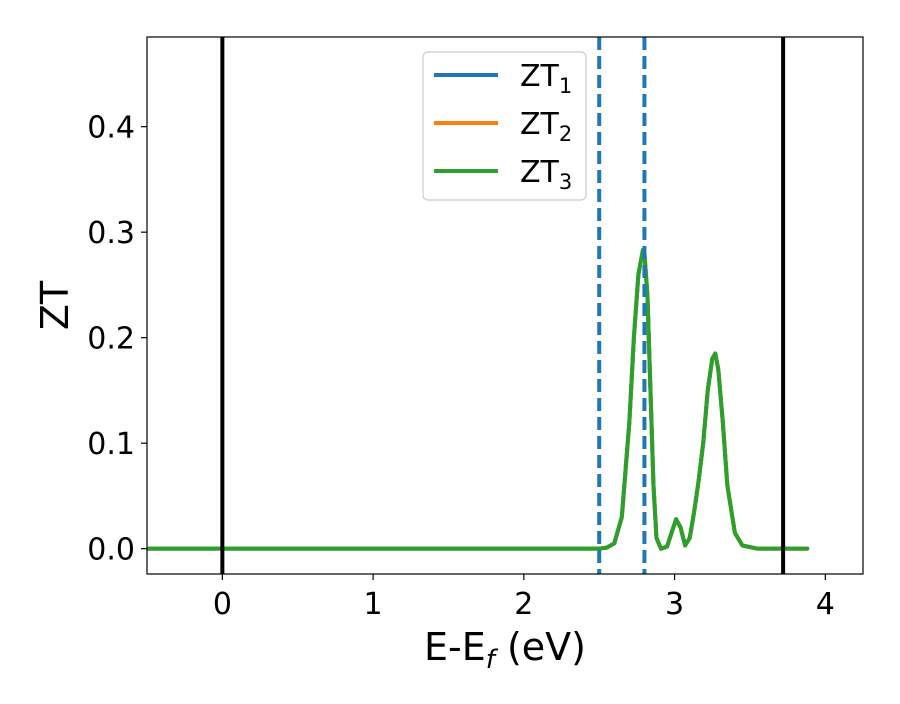  I want to click on legend-label-1: ZT1, so click(546, 78).